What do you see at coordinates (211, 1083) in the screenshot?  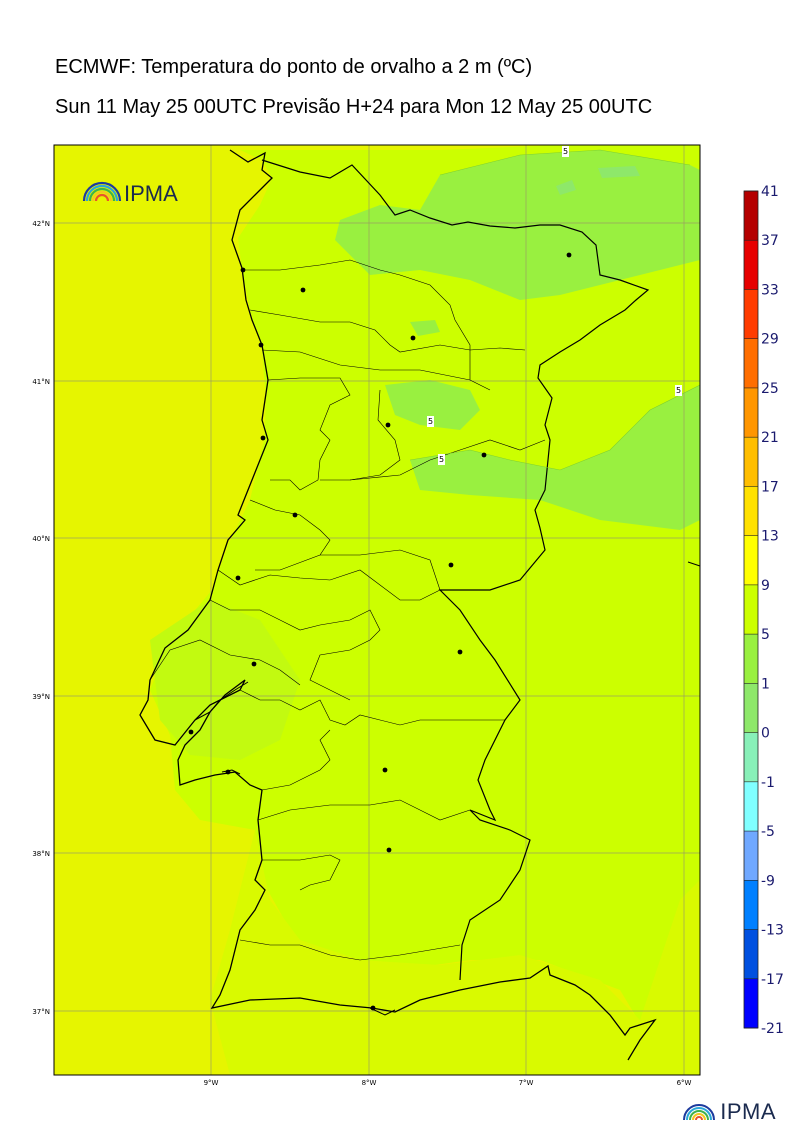 I see `lon-label: 9°W` at bounding box center [211, 1083].